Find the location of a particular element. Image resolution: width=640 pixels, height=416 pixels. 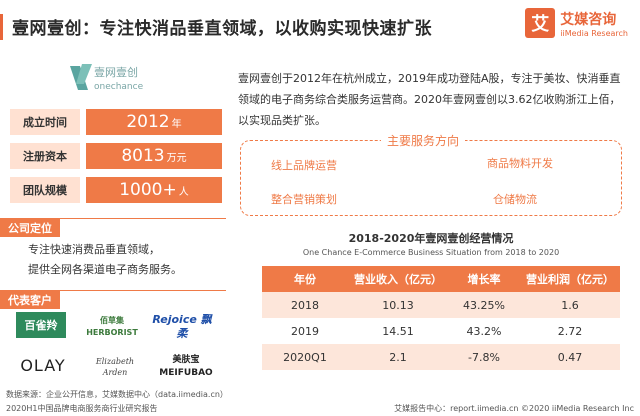

table-row: 2020Q1 2.1 -7.8% 0.47 is located at coordinates (441, 357).